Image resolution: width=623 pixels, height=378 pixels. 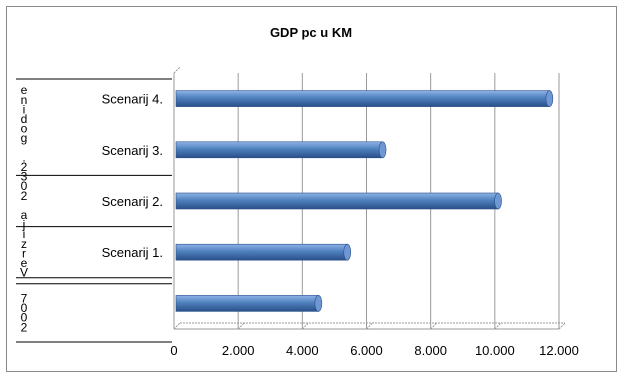 I want to click on x-tick-label: 10.000, so click(x=495, y=350).